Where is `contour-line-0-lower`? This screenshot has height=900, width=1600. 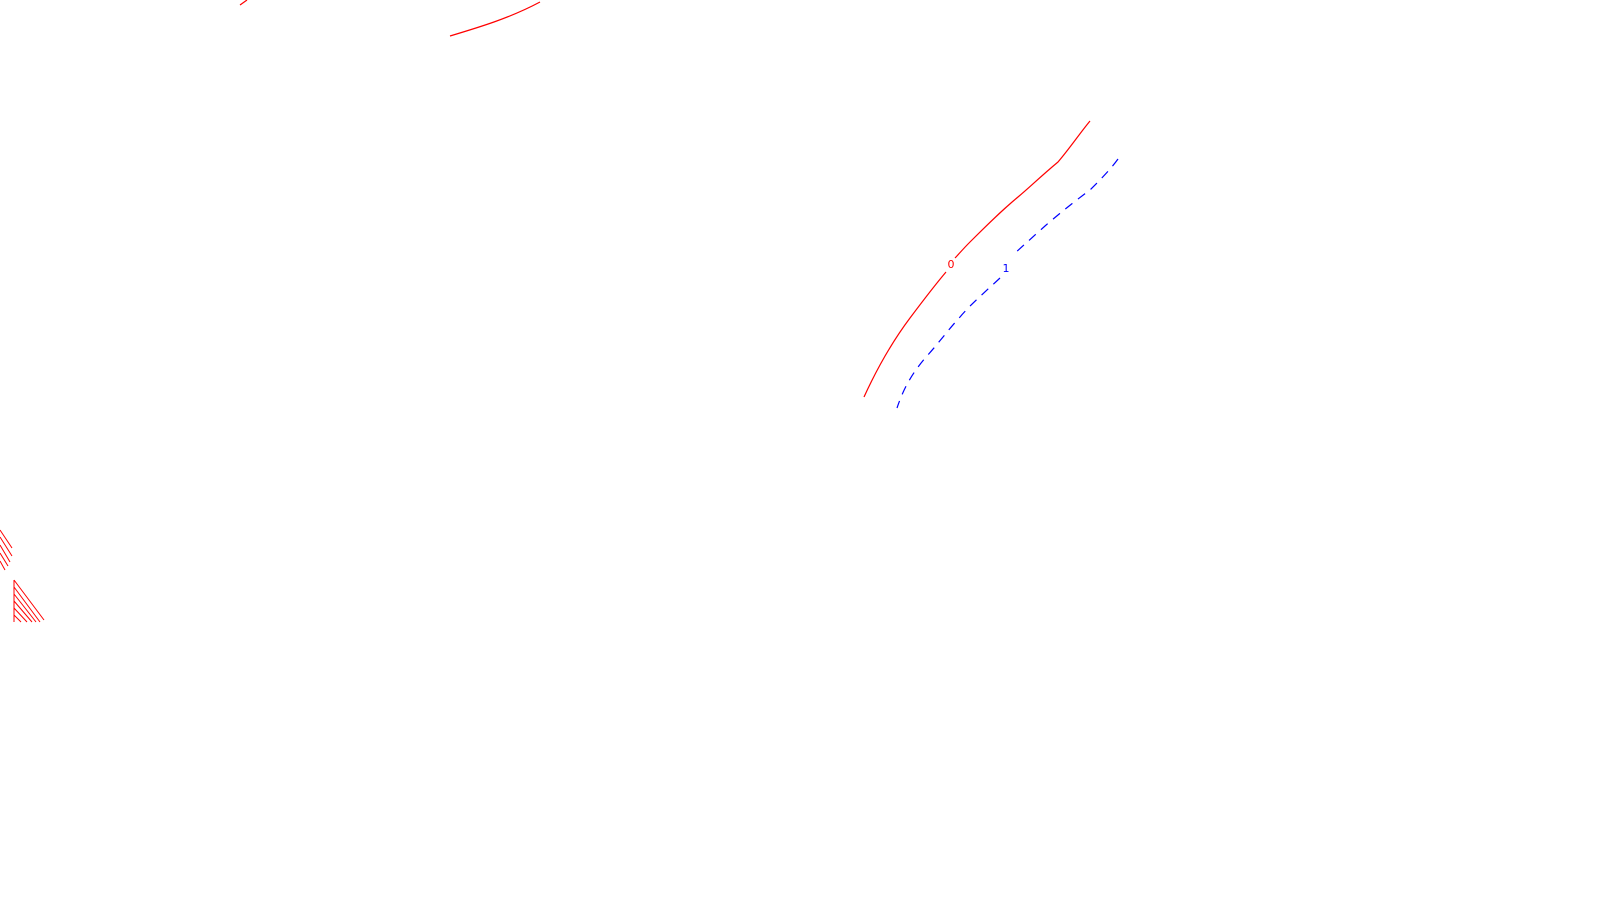 contour-line-0-lower is located at coordinates (905, 334).